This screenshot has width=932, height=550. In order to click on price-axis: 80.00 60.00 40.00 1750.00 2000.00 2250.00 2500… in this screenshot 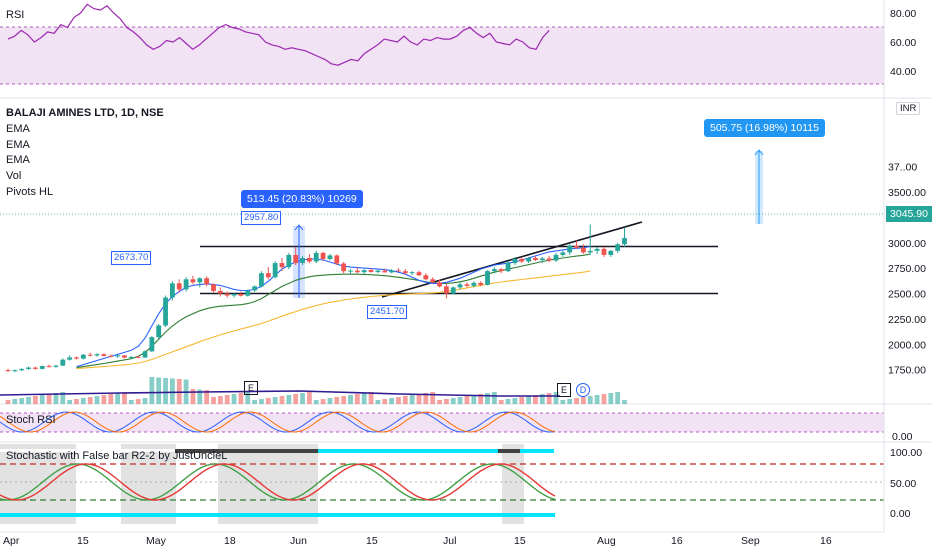, I will do `click(904, 266)`.